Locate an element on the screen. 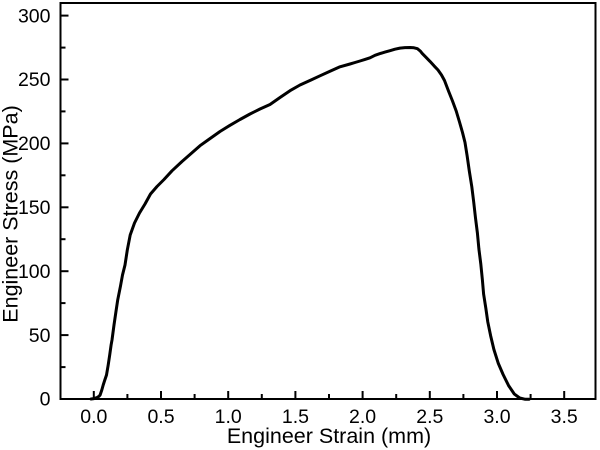 Image resolution: width=600 pixels, height=450 pixels. svg-text: 0 is located at coordinates (45, 400).